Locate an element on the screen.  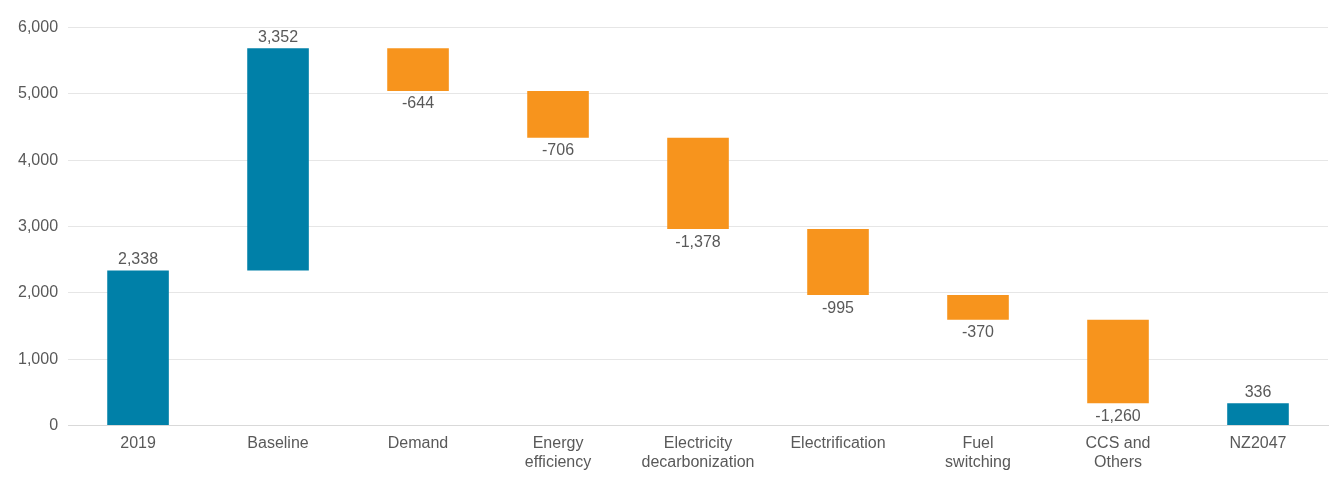
y-tick-label: 2,000 is located at coordinates (38, 292).